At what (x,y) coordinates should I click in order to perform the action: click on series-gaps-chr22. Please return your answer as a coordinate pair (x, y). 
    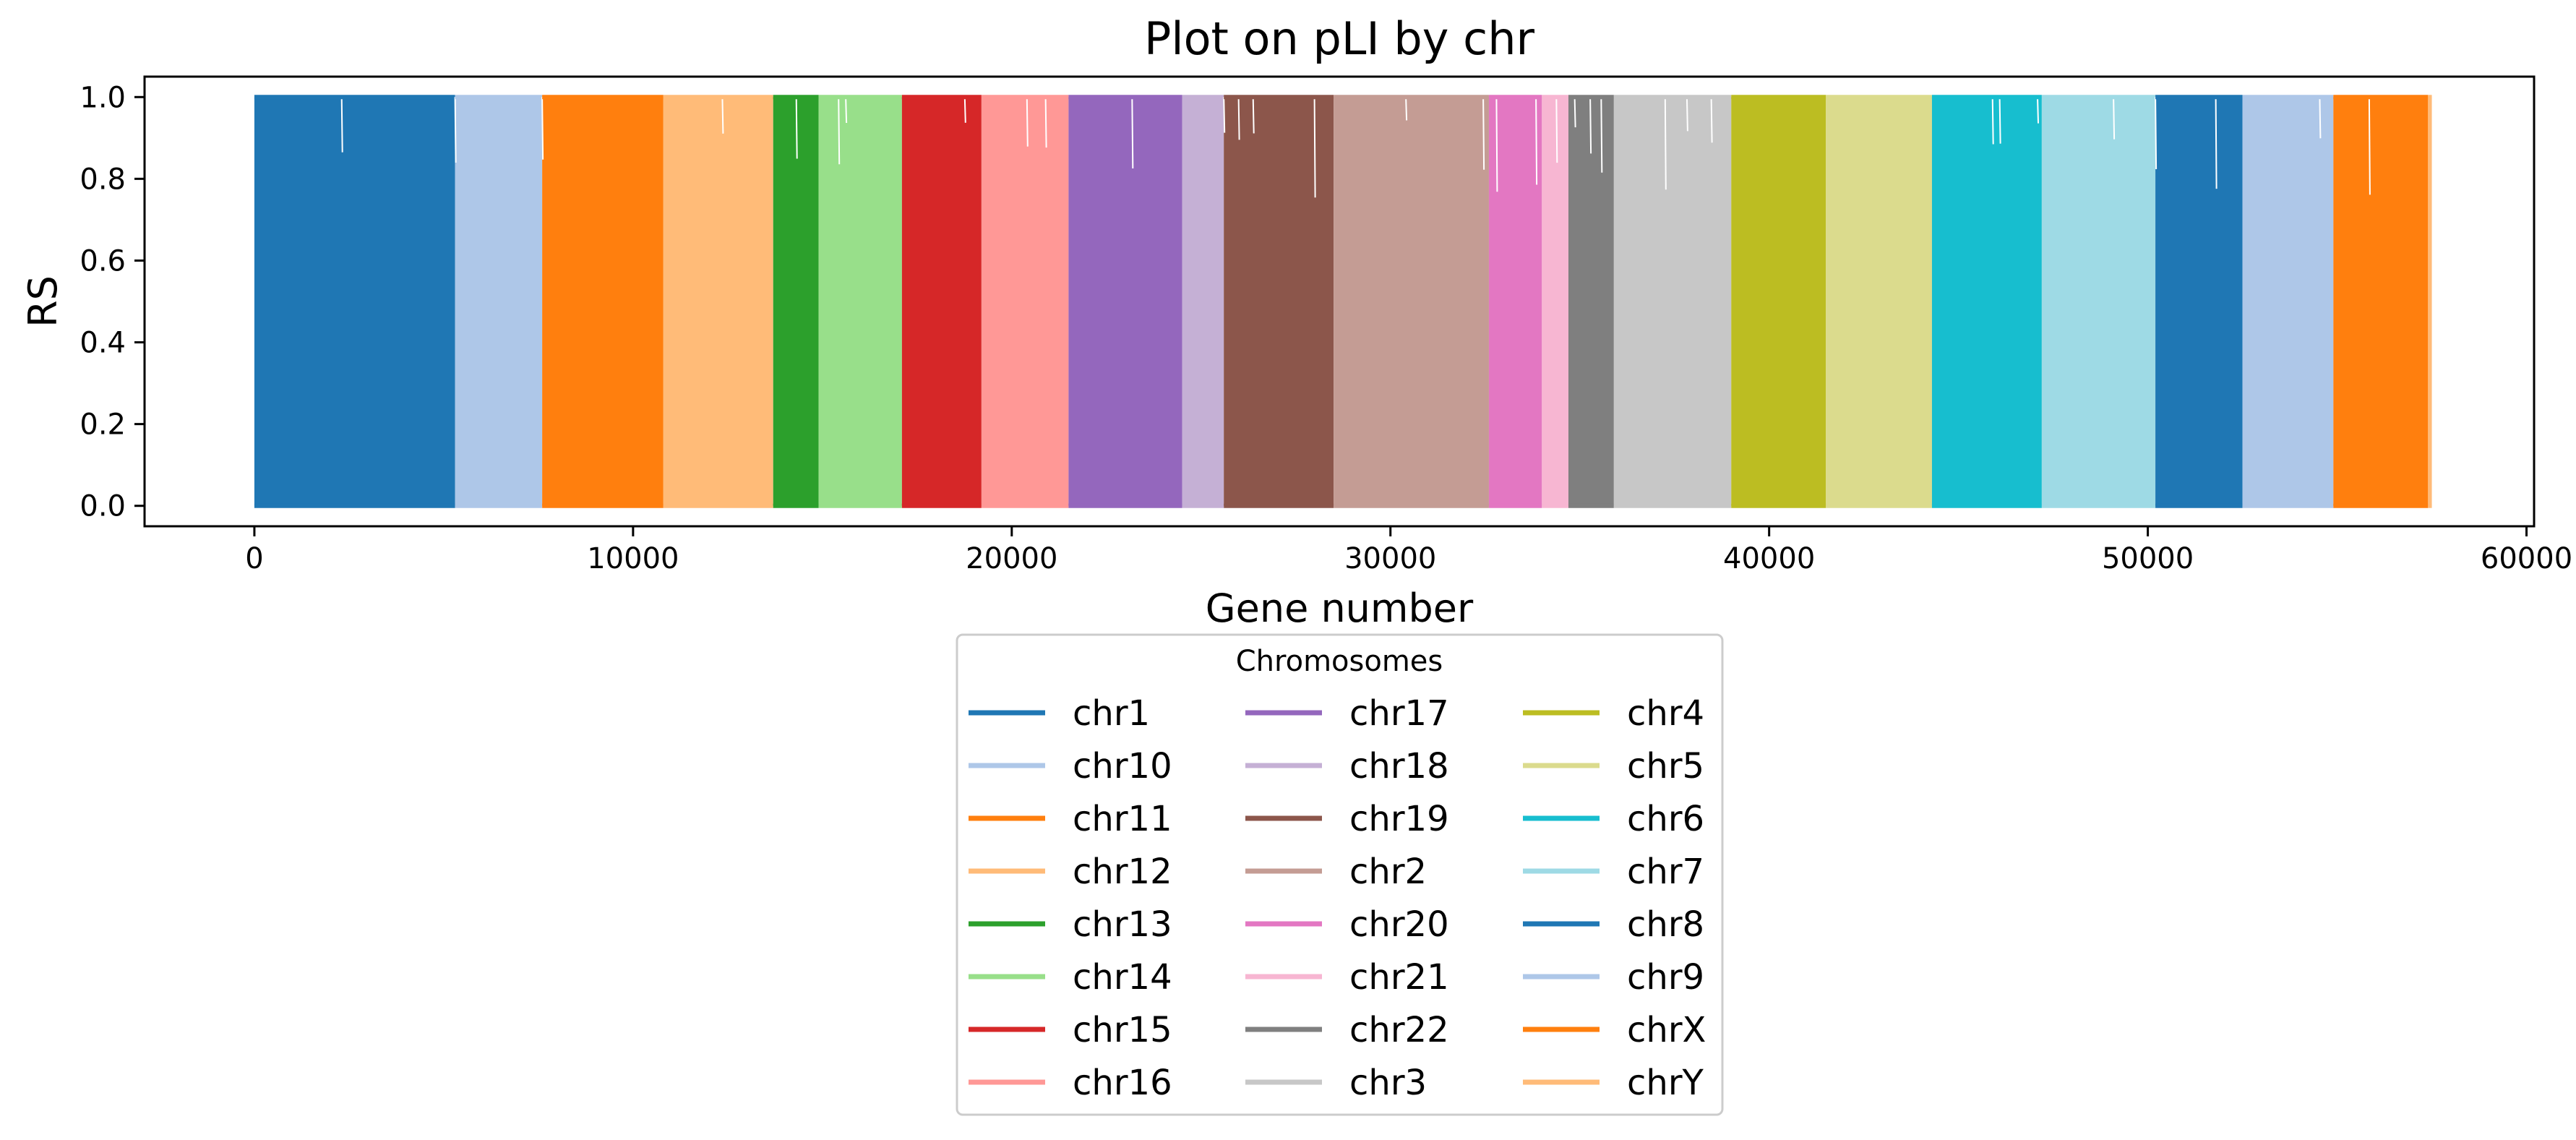
    Looking at the image, I should click on (1588, 135).